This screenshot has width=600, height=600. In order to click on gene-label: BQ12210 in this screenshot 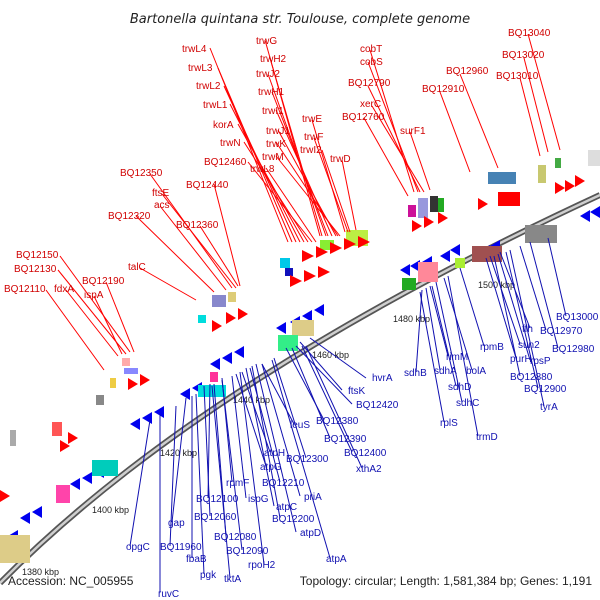, I will do `click(283, 483)`.